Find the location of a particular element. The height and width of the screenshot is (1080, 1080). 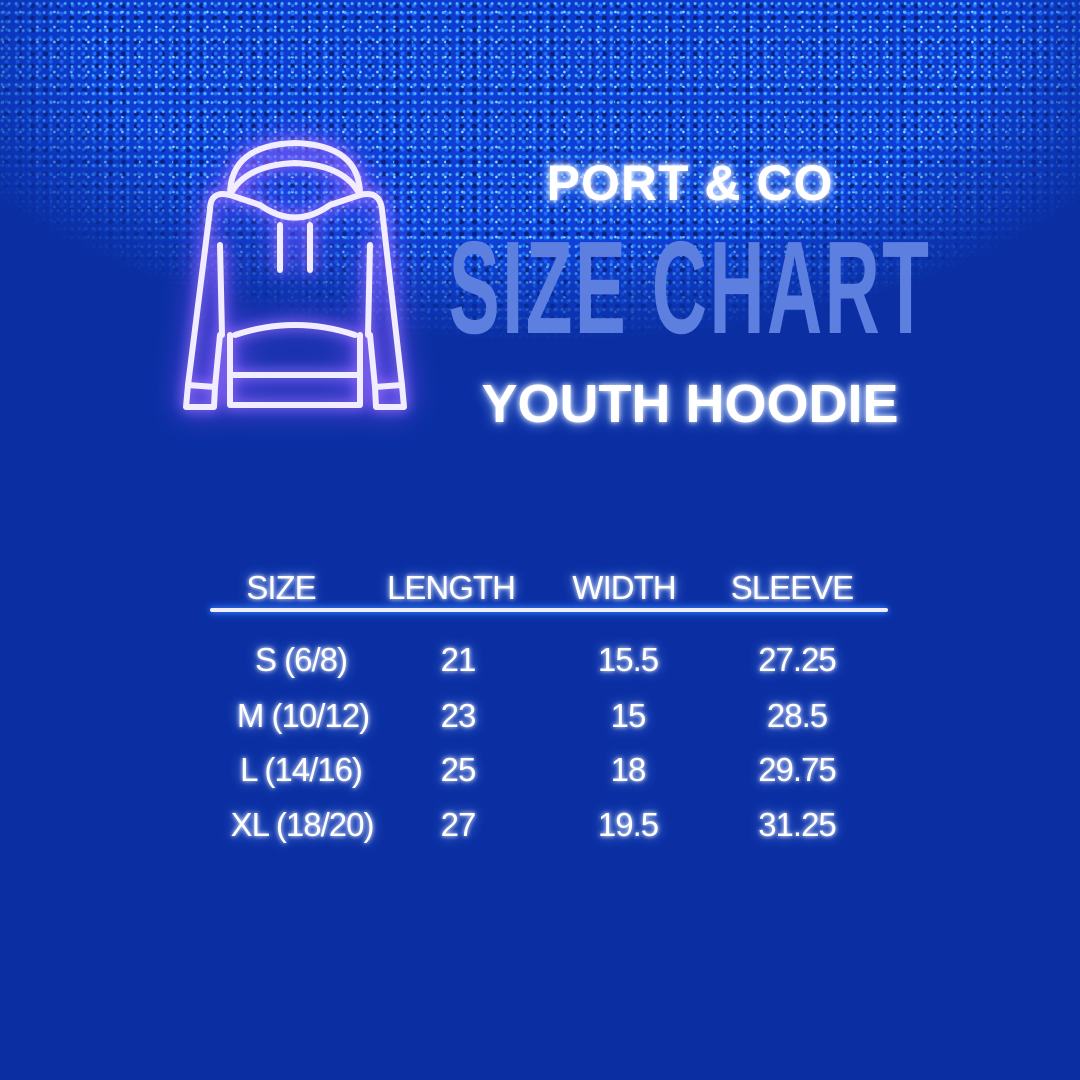

cell-size: M (10/12) is located at coordinates (303, 715).